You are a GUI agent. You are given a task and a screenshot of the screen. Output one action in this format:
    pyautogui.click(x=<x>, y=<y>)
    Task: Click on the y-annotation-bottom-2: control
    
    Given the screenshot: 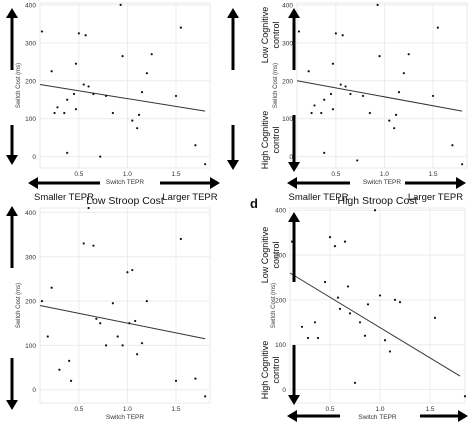 What is the action you would take?
    pyautogui.click(x=276, y=369)
    